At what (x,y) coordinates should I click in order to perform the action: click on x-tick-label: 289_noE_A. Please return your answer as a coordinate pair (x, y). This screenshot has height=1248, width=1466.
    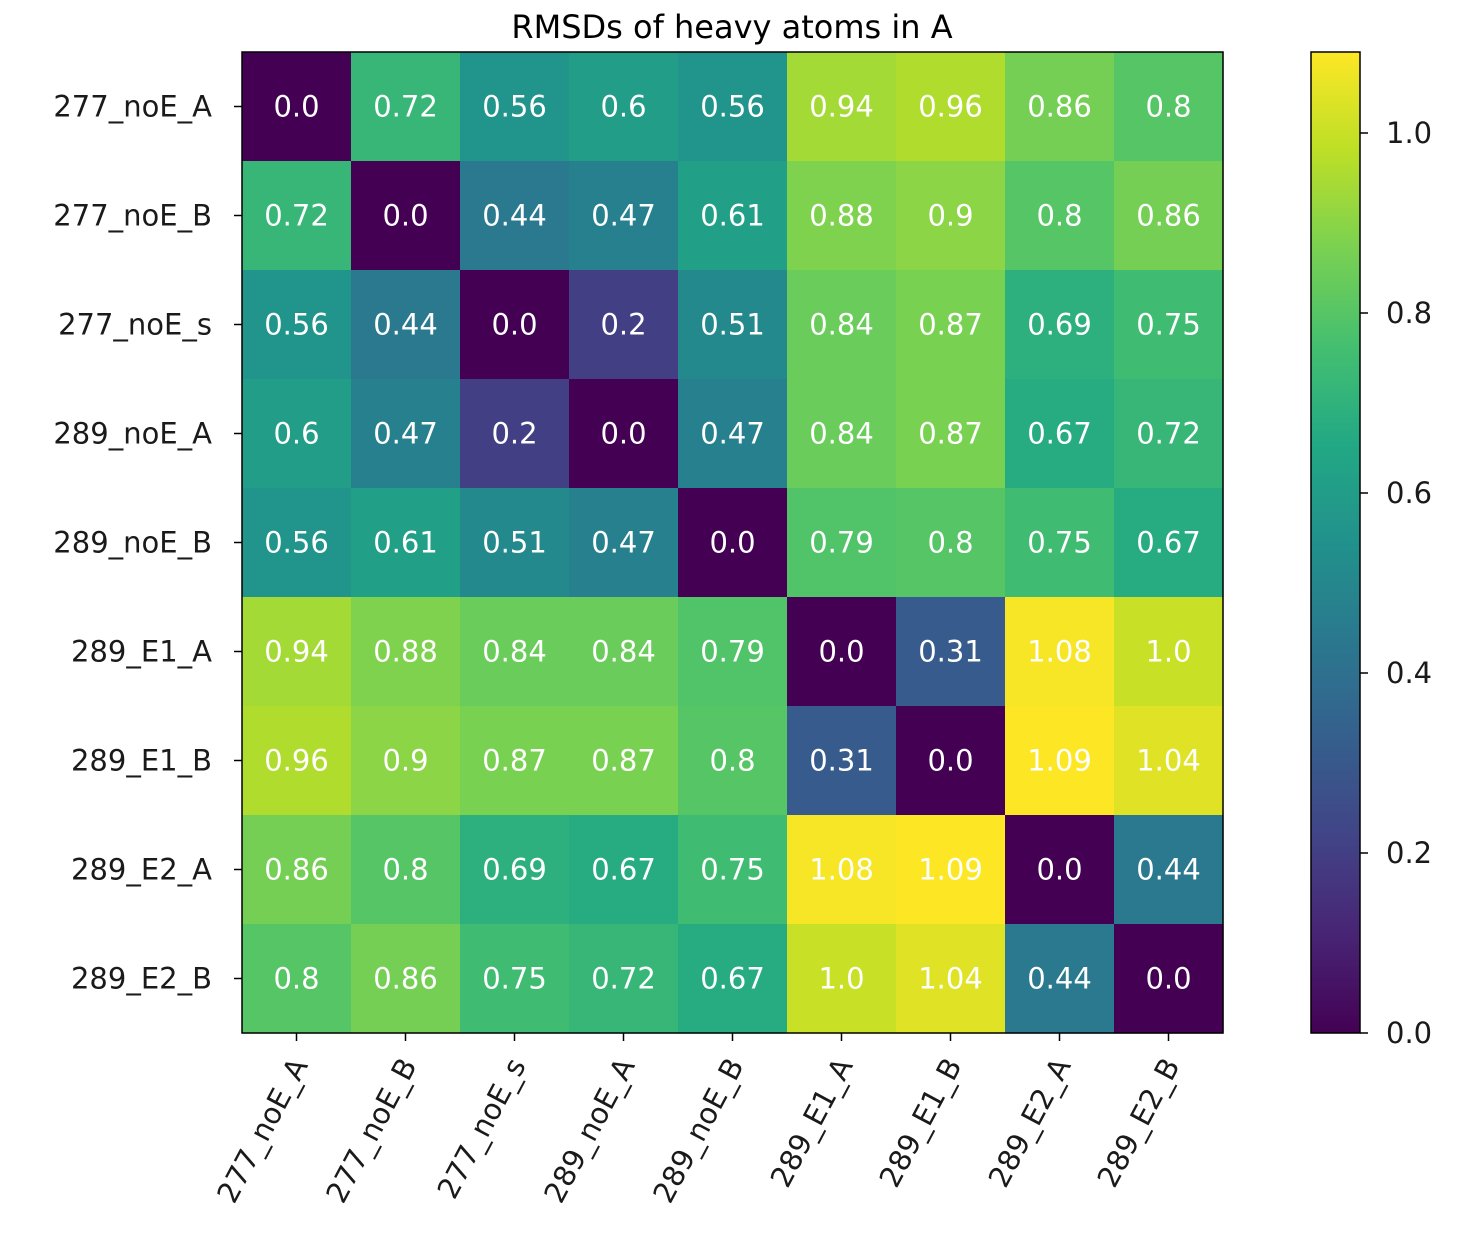
    Looking at the image, I should click on (589, 1130).